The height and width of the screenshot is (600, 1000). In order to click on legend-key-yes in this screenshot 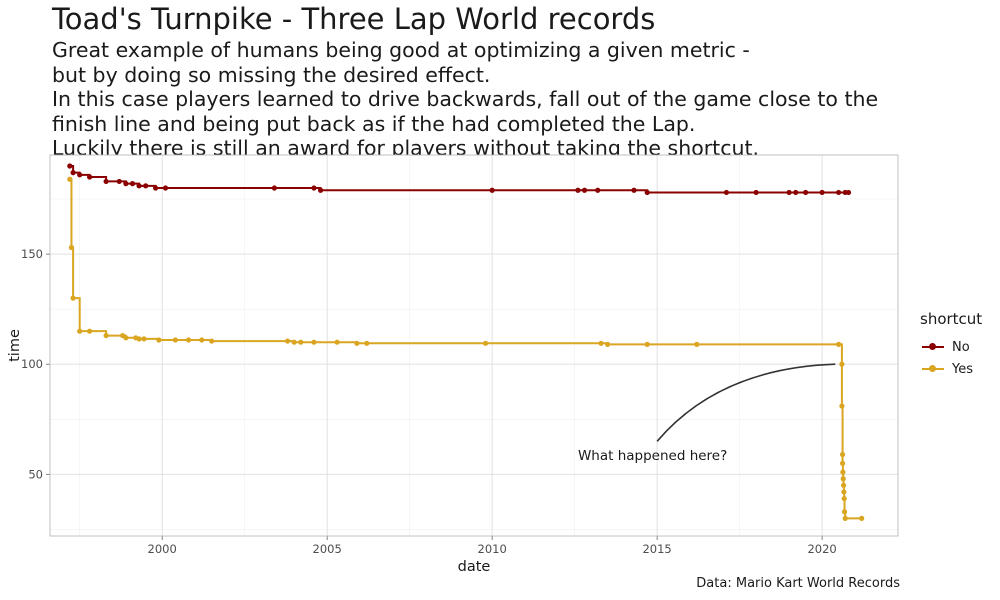, I will do `click(933, 369)`.